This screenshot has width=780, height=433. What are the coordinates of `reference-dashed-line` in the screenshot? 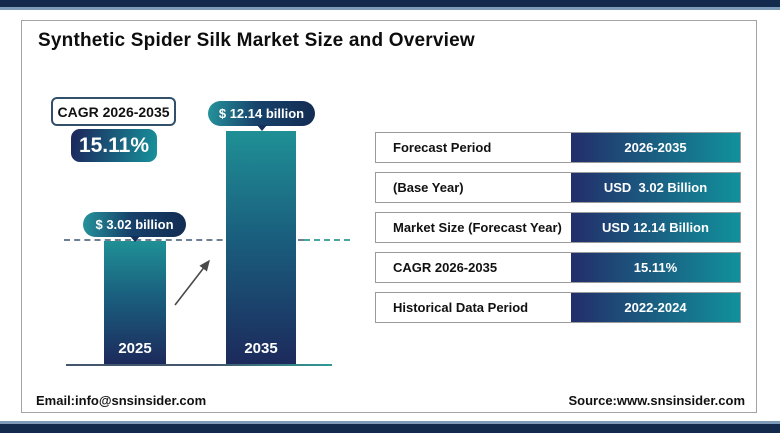 It's located at (184, 240).